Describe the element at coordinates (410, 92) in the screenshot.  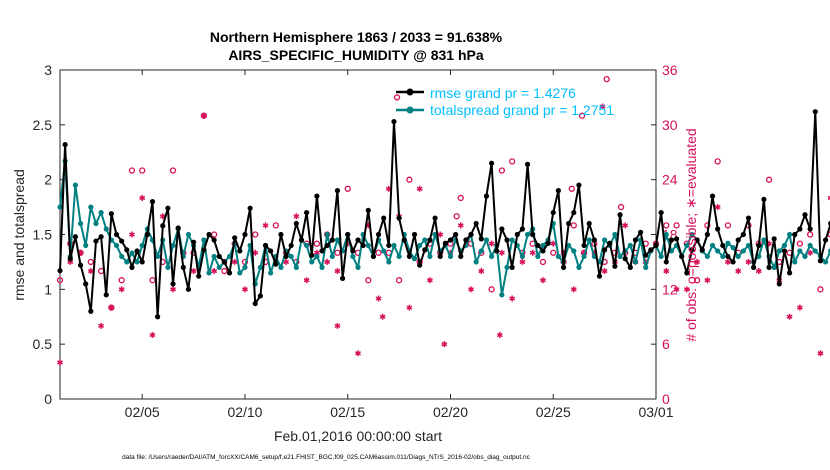
I see `legend-rmse-marker` at that location.